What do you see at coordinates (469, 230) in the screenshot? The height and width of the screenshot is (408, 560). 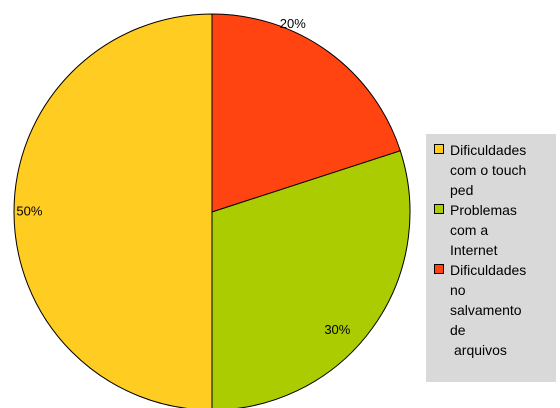 I see `legend-label-internet-line2: com a` at bounding box center [469, 230].